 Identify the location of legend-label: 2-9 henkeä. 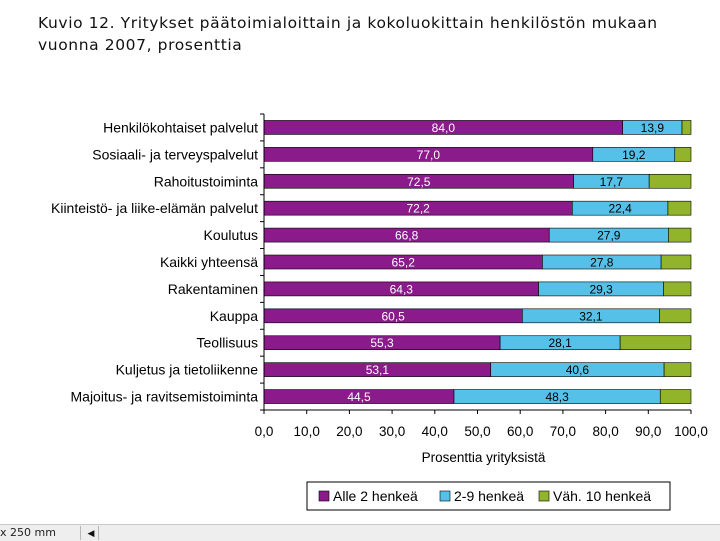
(489, 496).